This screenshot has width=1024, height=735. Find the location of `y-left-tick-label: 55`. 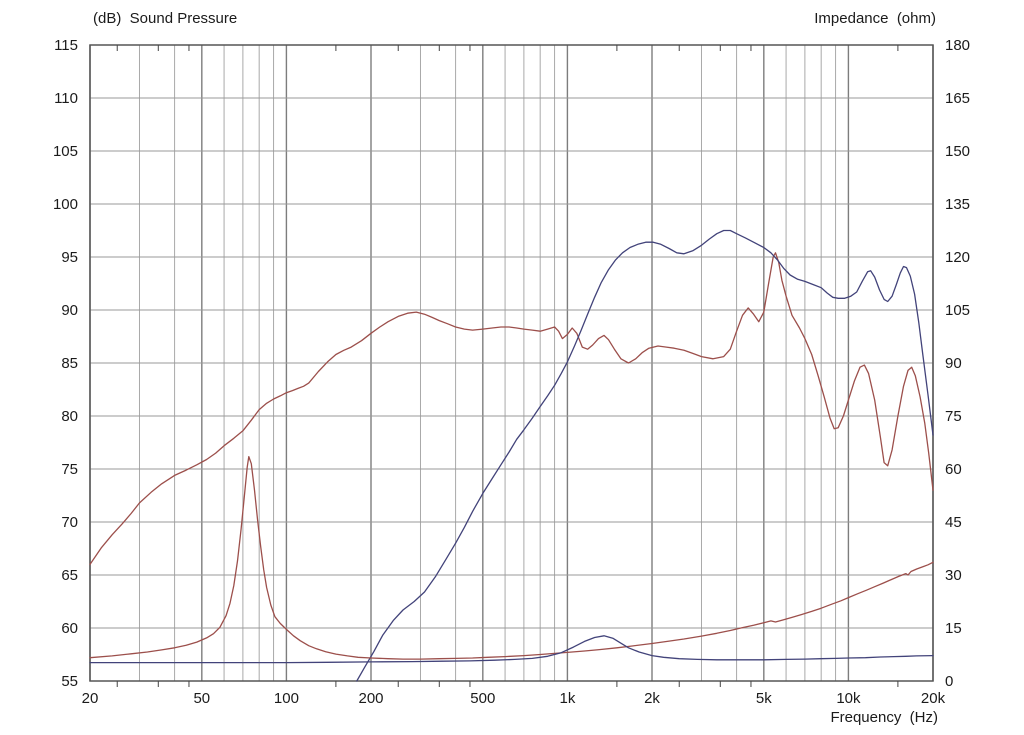

y-left-tick-label: 55 is located at coordinates (69, 681).